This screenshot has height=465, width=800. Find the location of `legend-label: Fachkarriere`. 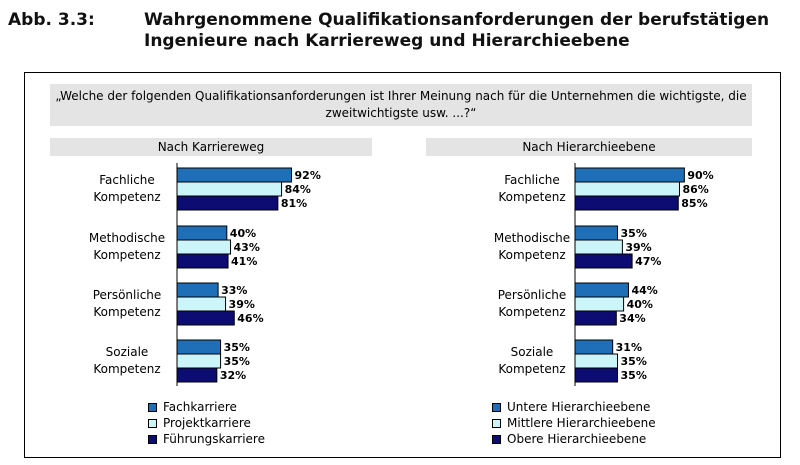

legend-label: Fachkarriere is located at coordinates (200, 407).